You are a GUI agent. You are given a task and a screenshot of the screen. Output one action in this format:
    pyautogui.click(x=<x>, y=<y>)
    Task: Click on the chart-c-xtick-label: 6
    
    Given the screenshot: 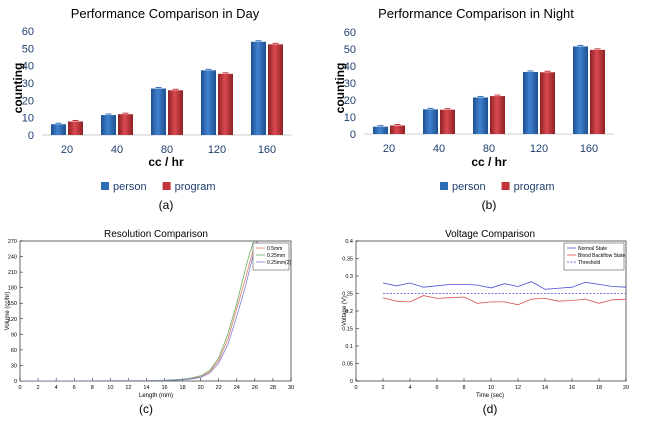 What is the action you would take?
    pyautogui.click(x=74, y=388)
    